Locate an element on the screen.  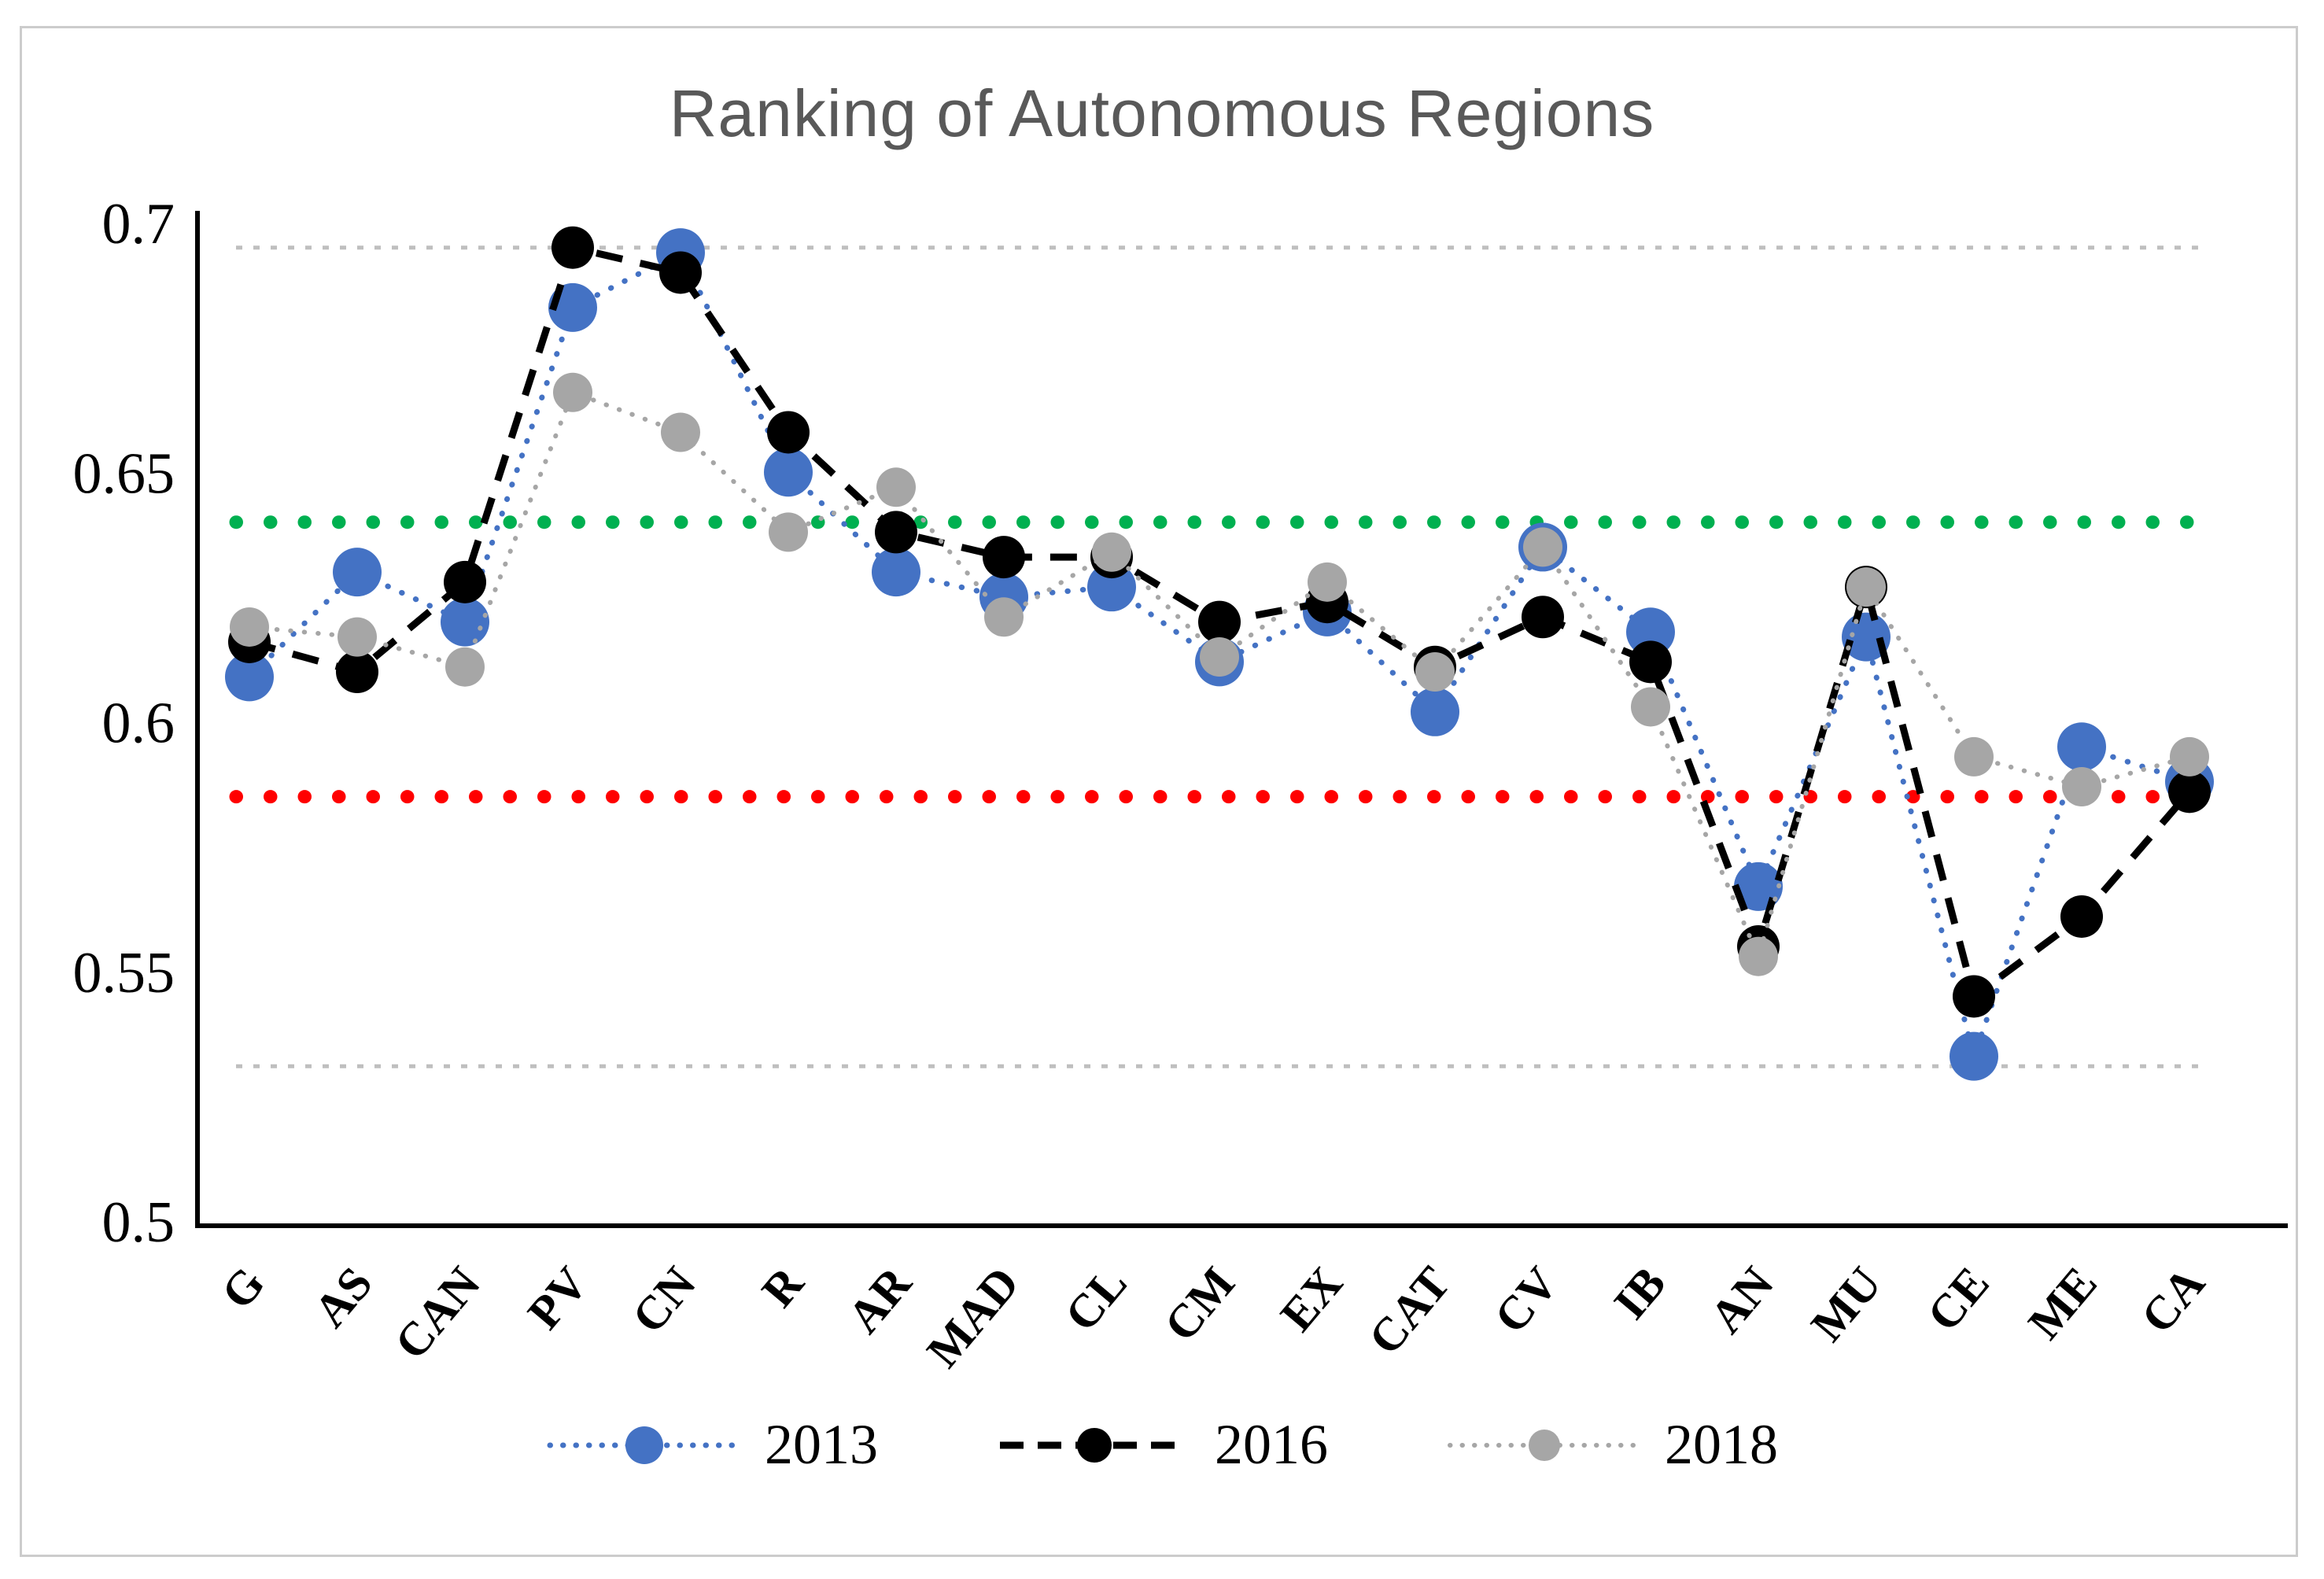
legend-swatch-2013-icon is located at coordinates (644, 1445).